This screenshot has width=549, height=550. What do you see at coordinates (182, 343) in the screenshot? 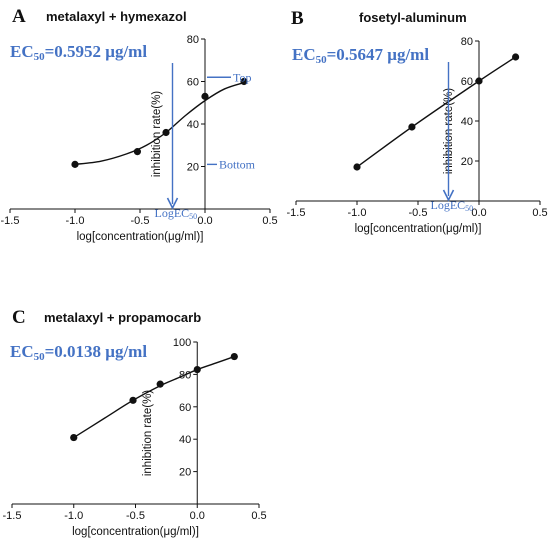
I see `y-tick-label: 100` at bounding box center [182, 343].